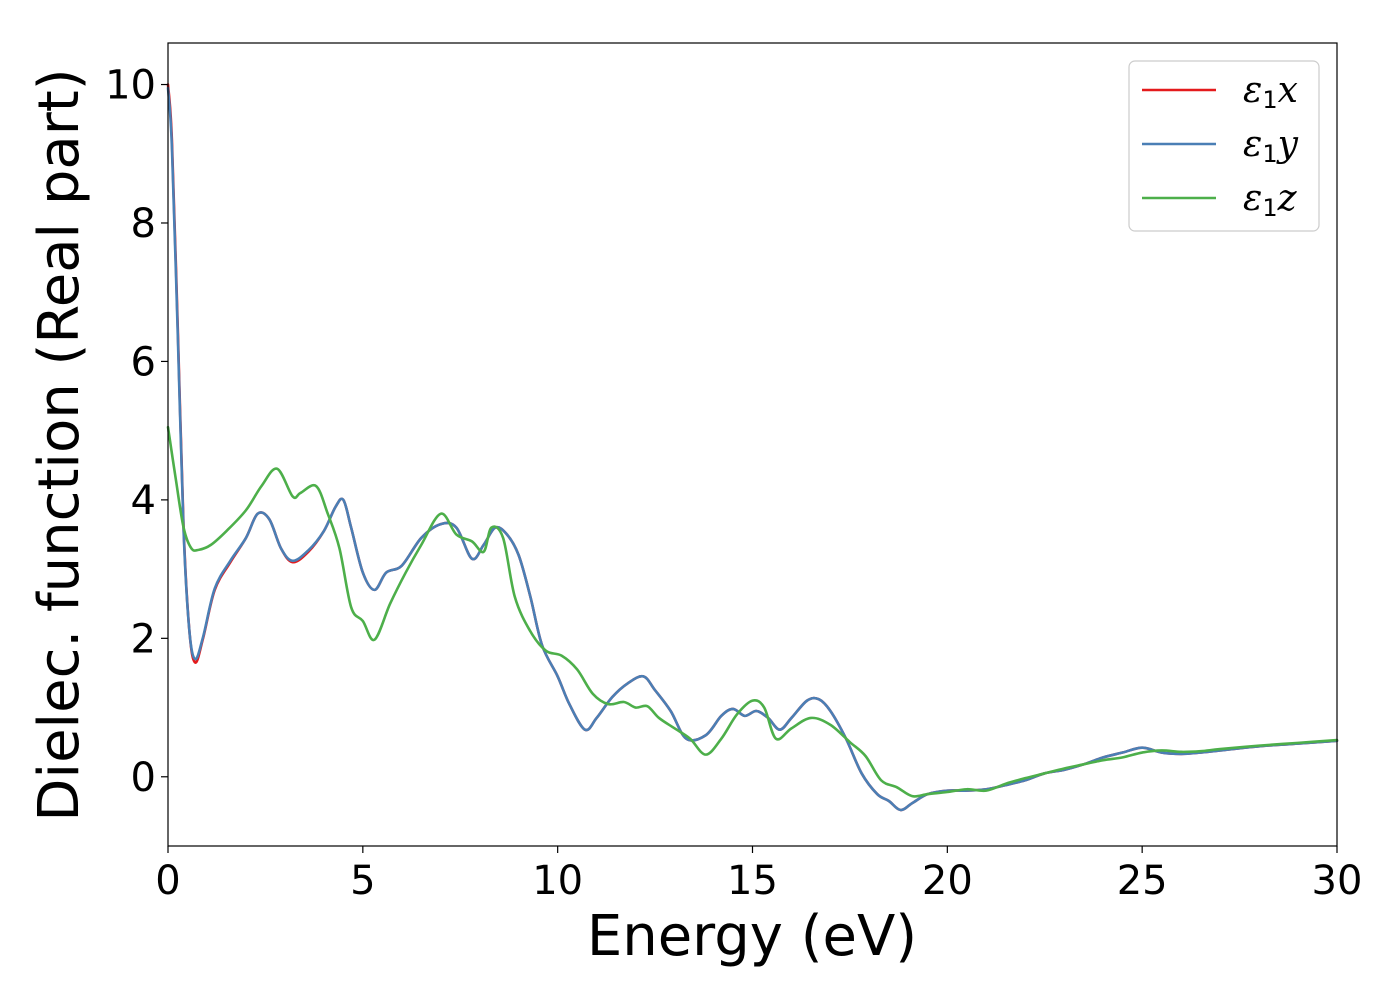 This screenshot has width=1400, height=1000. Describe the element at coordinates (143, 501) in the screenshot. I see `y-tick-label: 4` at that location.